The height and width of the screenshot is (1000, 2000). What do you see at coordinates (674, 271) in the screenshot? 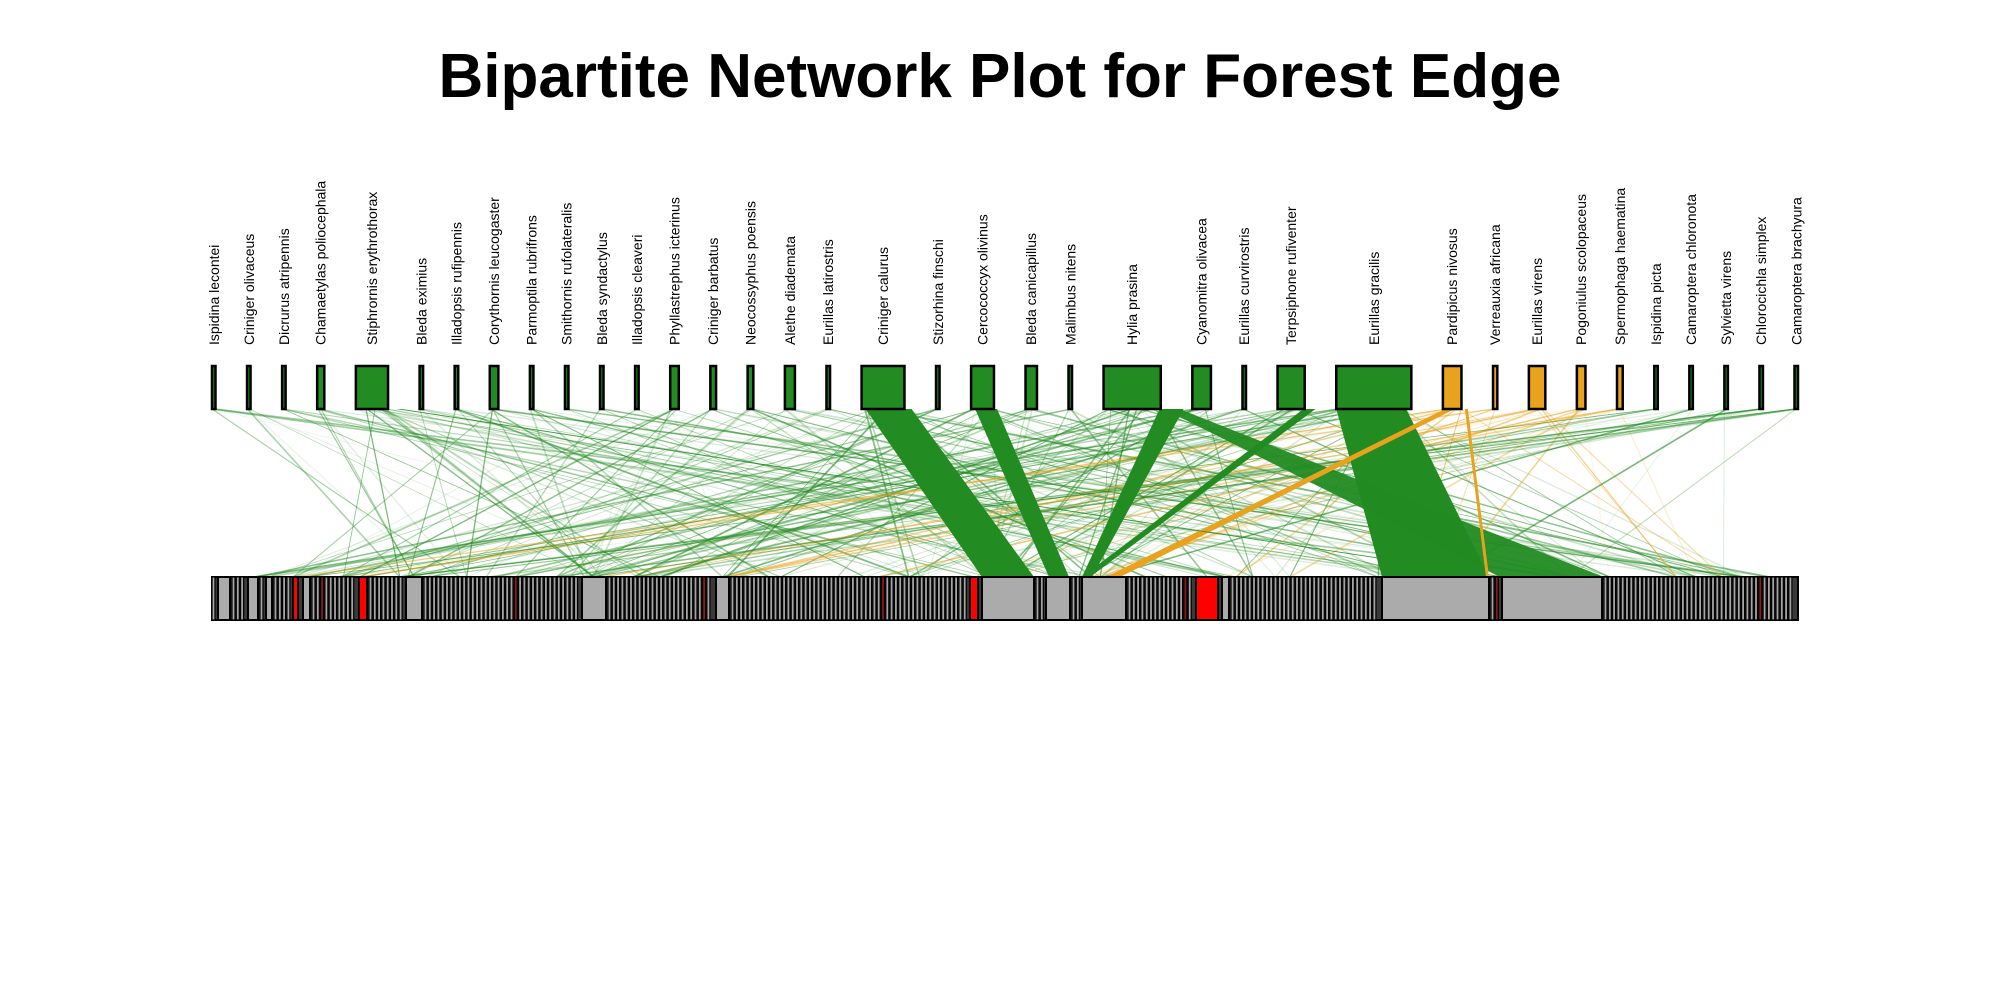
I see `upper-species-label: Phyllastrephus icterinus` at bounding box center [674, 271].